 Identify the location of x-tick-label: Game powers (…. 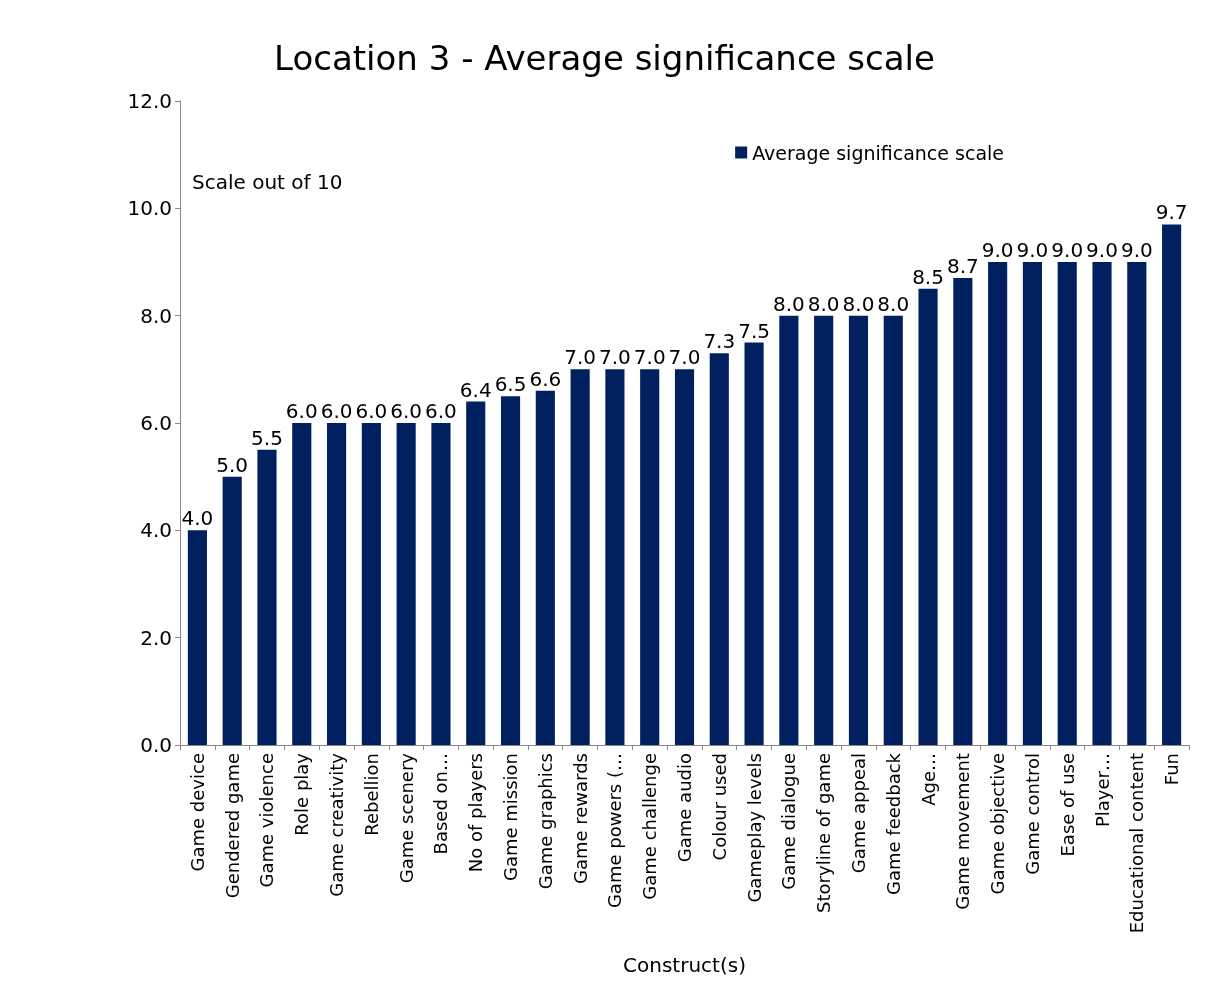
(615, 831).